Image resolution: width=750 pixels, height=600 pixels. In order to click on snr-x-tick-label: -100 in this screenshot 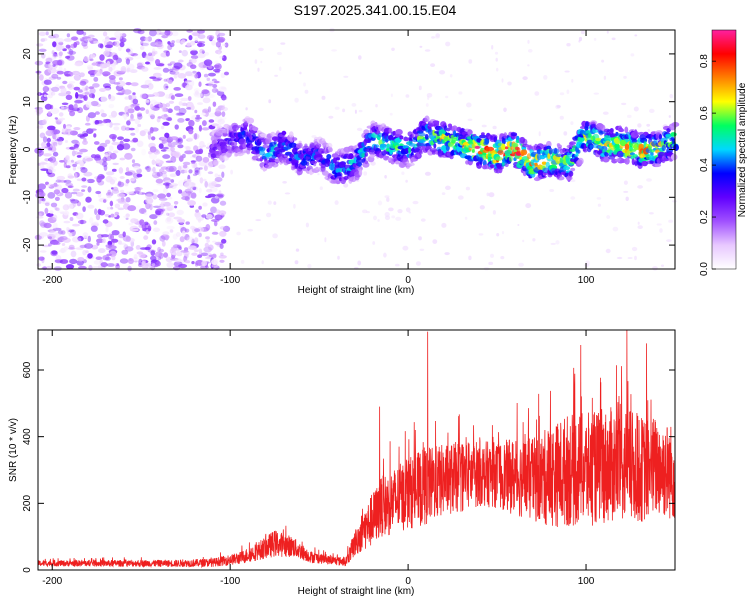, I will do `click(230, 581)`.